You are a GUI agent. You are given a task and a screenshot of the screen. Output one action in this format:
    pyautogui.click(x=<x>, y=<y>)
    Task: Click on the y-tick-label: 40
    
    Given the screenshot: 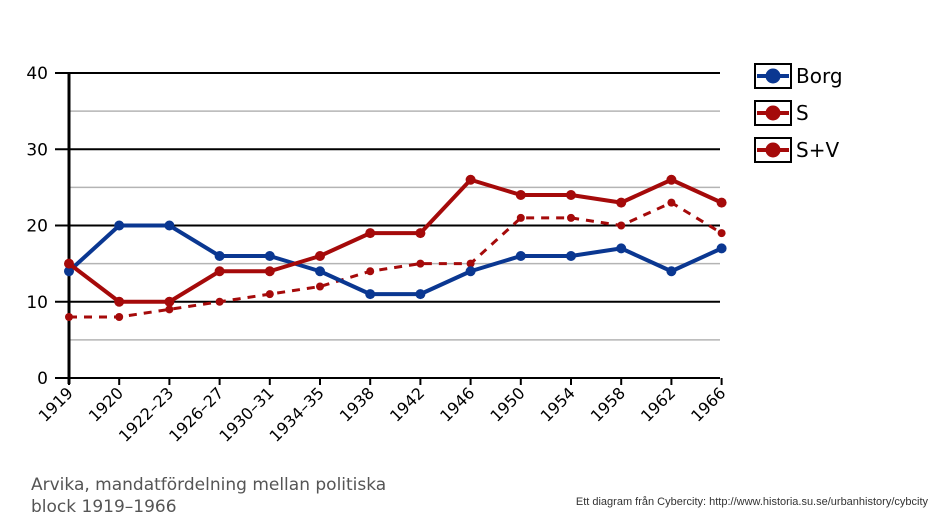 What is the action you would take?
    pyautogui.click(x=37, y=74)
    